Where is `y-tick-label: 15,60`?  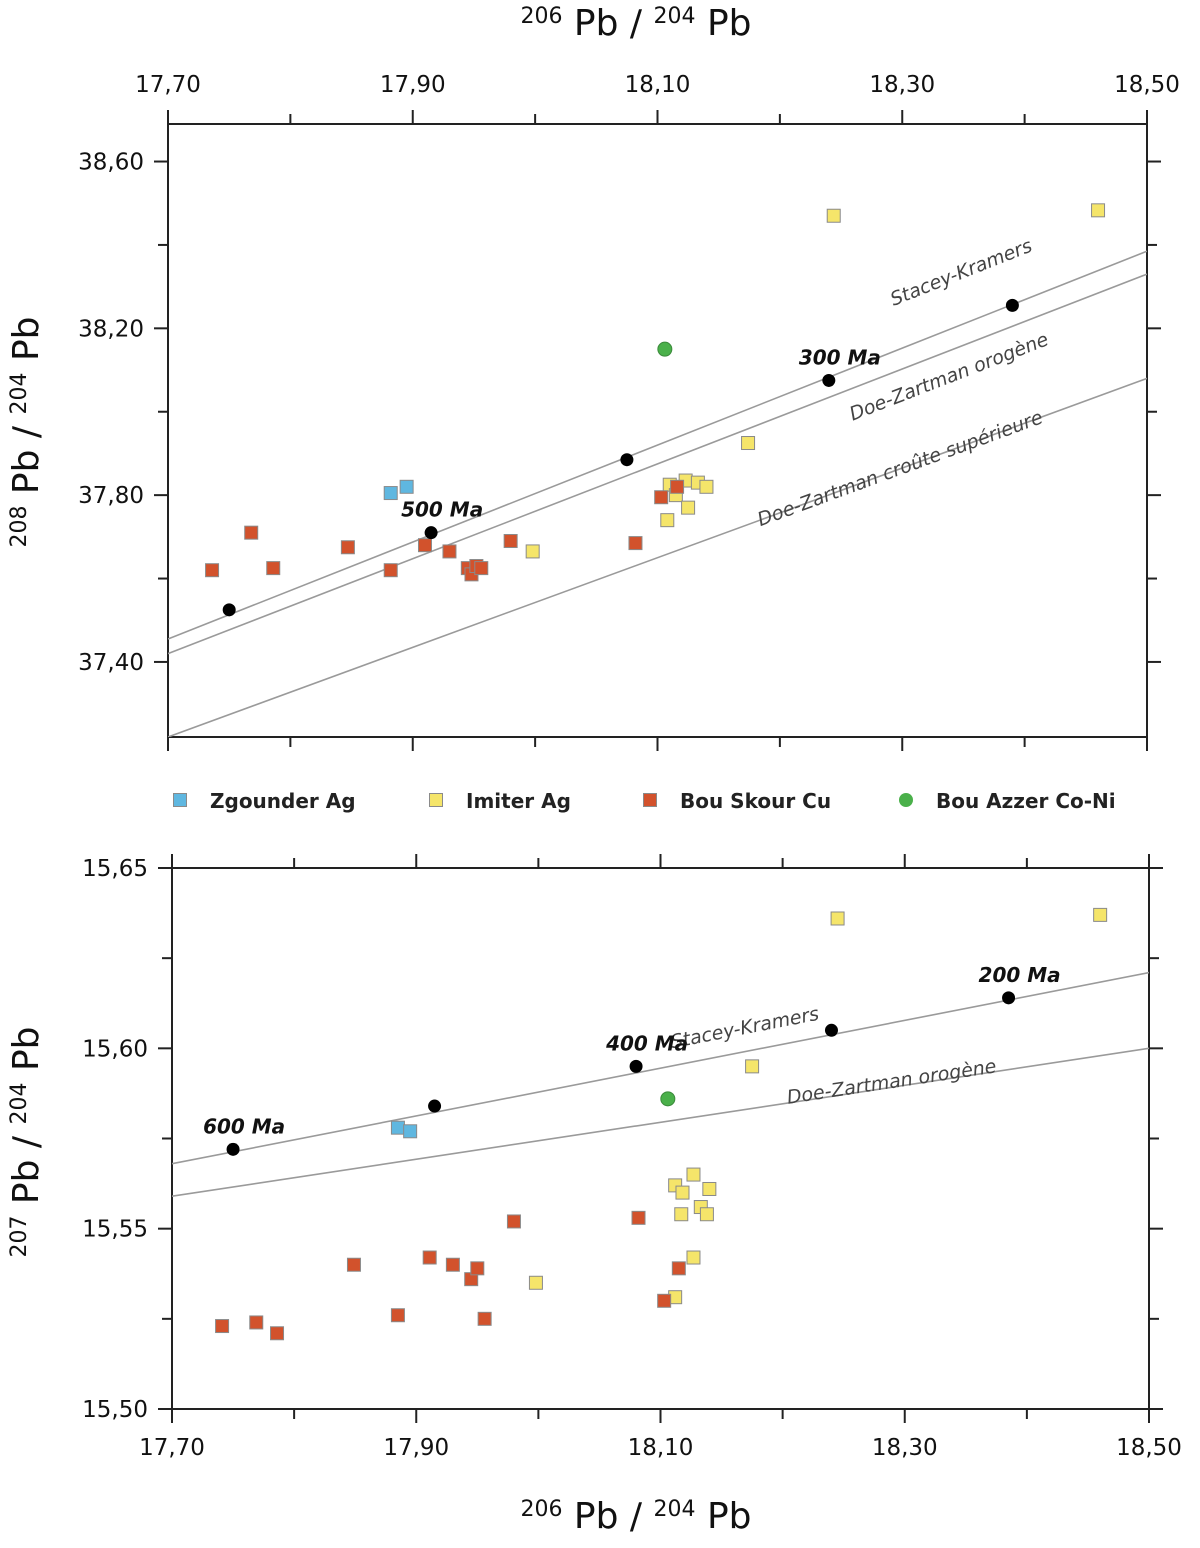
y-tick-label: 15,60 is located at coordinates (115, 1049).